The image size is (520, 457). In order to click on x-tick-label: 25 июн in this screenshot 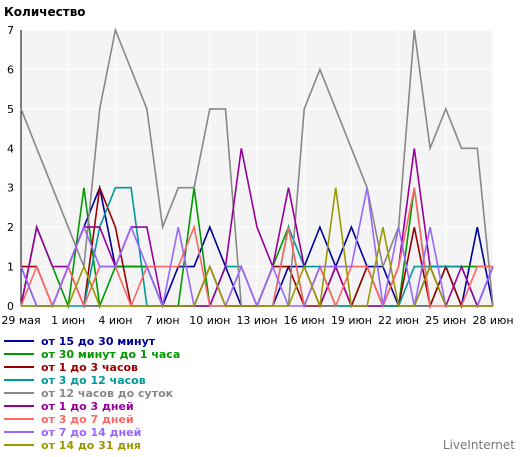, I will do `click(445, 320)`.